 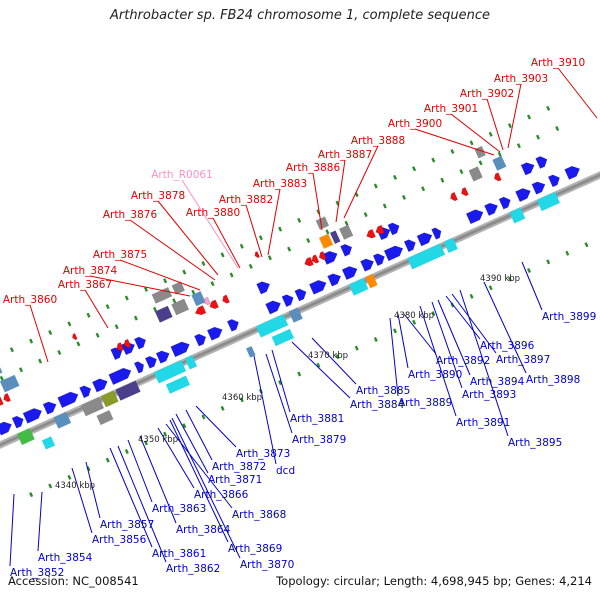 I want to click on reverse-gene-label: Arth_3900, so click(x=415, y=124).